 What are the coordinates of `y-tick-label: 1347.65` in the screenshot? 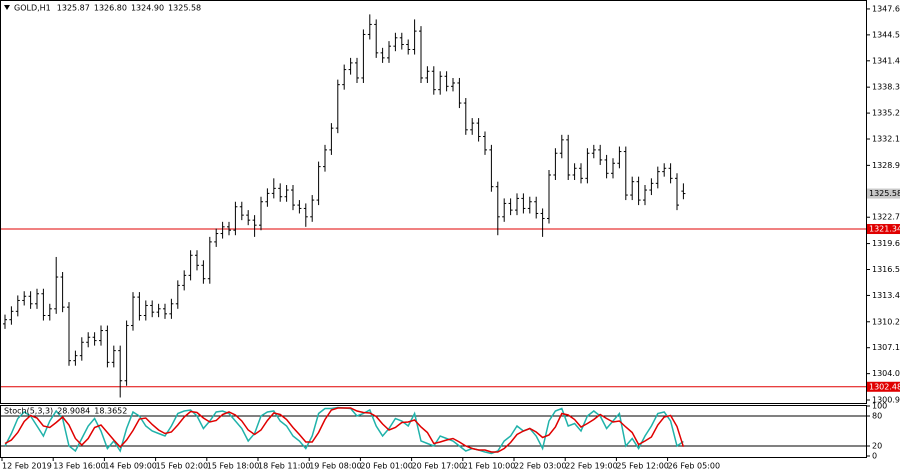 It's located at (886, 8).